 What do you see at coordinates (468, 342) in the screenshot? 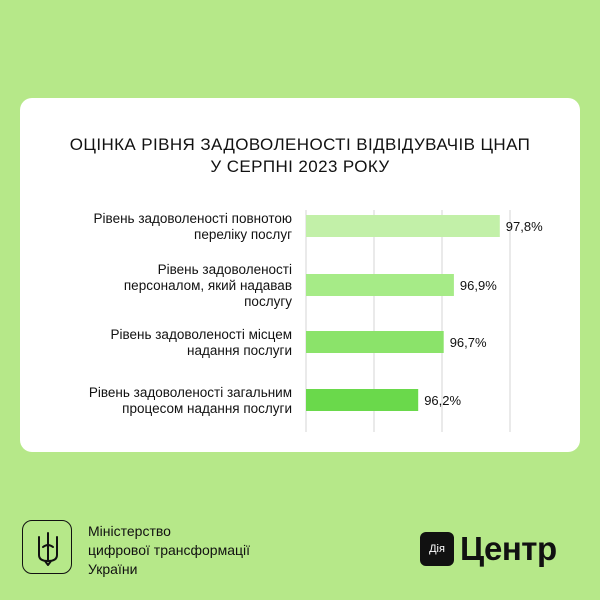
I see `data-label: 96,7%` at bounding box center [468, 342].